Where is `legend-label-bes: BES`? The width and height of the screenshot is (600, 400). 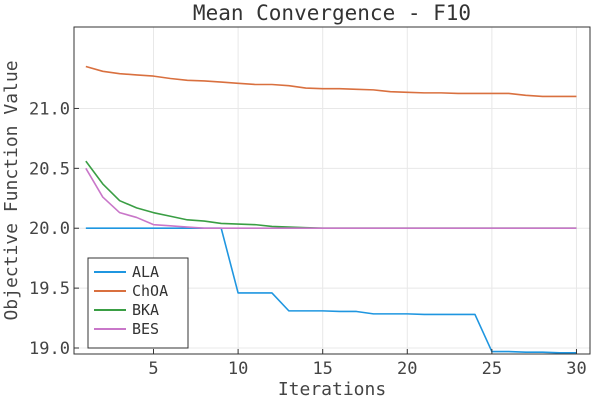
legend-label-bes: BES is located at coordinates (145, 329).